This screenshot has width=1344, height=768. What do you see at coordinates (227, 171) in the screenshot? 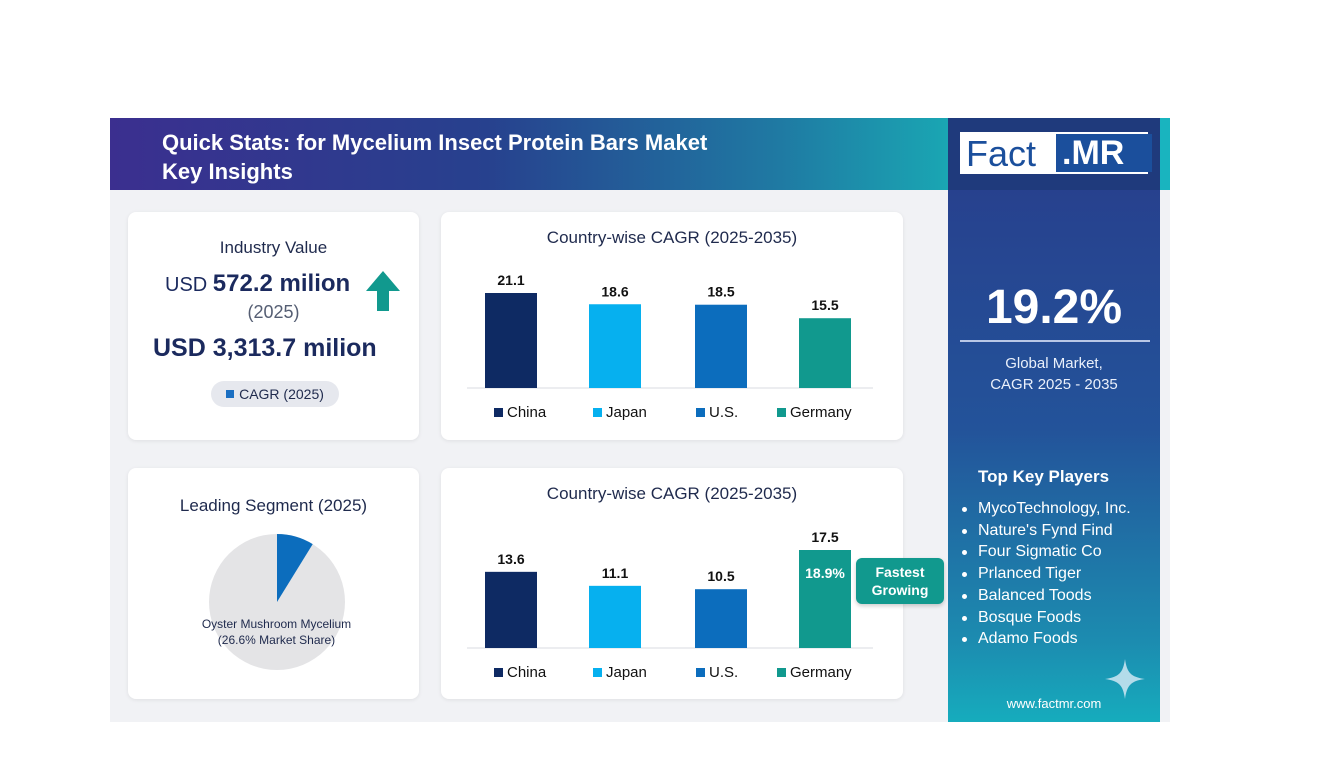
I see `title-line-2: Key Insights` at bounding box center [227, 171].